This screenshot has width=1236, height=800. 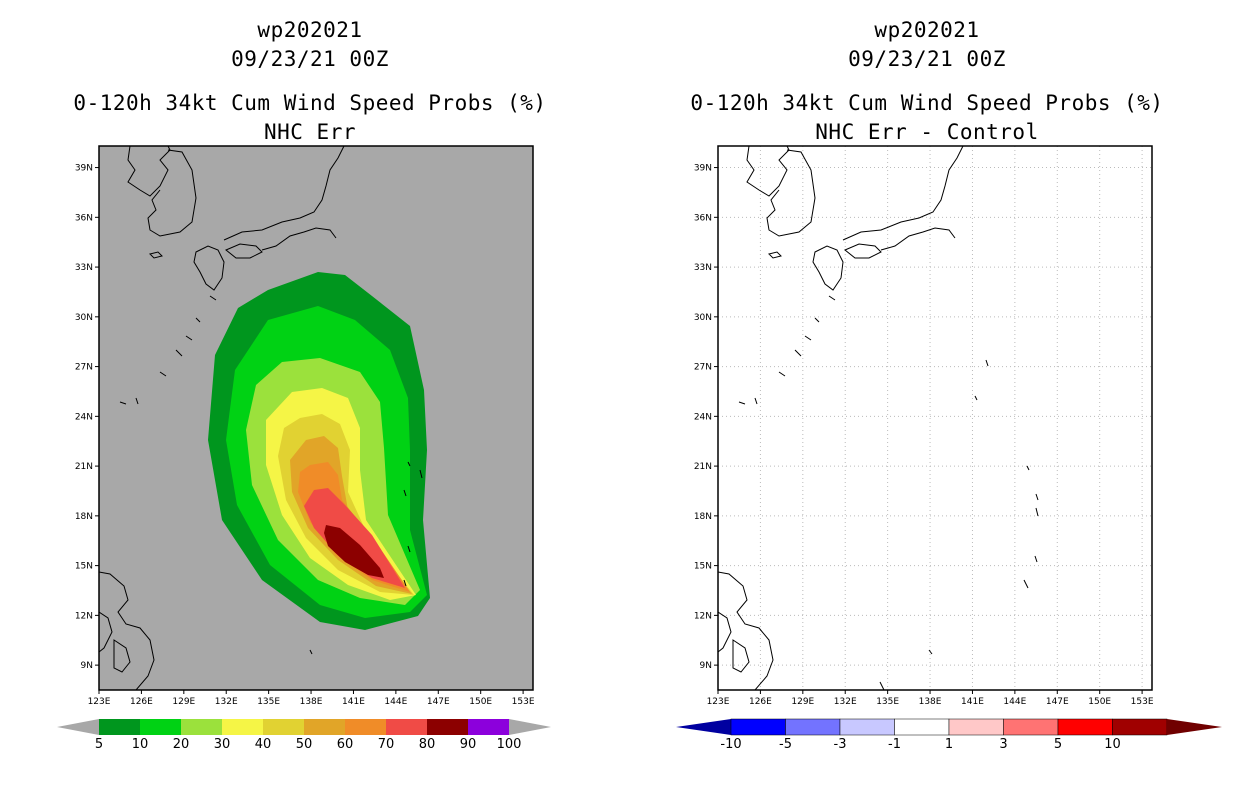 I want to click on lon-label: 135E, so click(x=887, y=702).